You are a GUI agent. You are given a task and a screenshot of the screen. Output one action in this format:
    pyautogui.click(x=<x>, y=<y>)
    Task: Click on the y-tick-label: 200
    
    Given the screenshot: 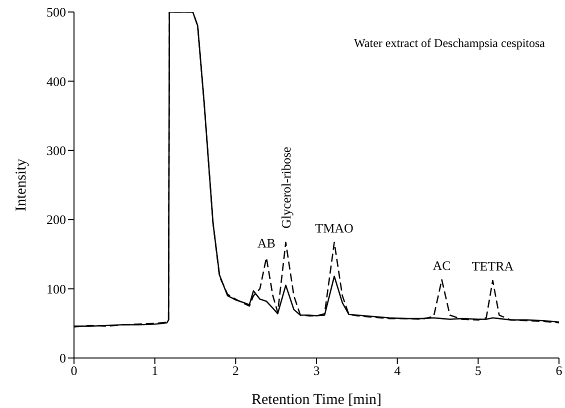 What is the action you would take?
    pyautogui.click(x=56, y=220)
    